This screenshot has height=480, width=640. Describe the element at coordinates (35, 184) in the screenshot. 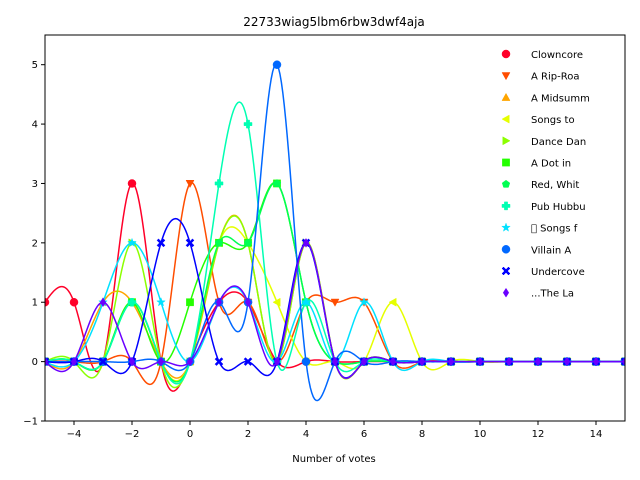

I see `y-tick-label: 3` at that location.